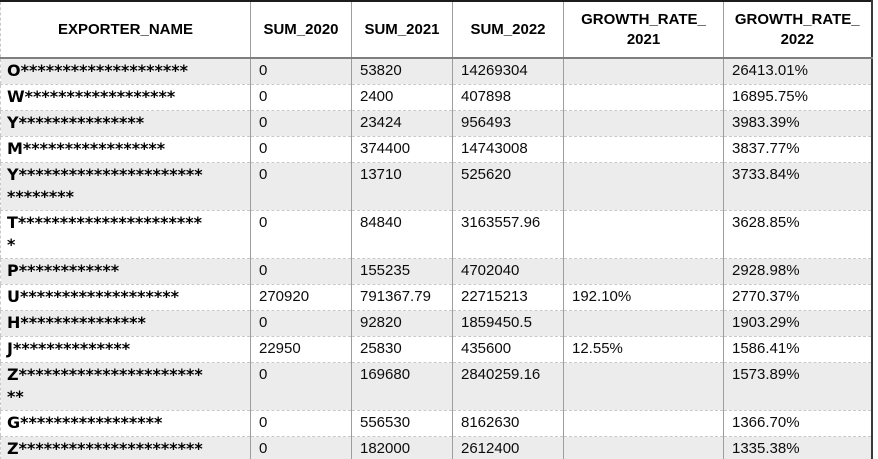 The width and height of the screenshot is (878, 459). Describe the element at coordinates (797, 323) in the screenshot. I see `cell-growth-2022: 1903.29%` at that location.